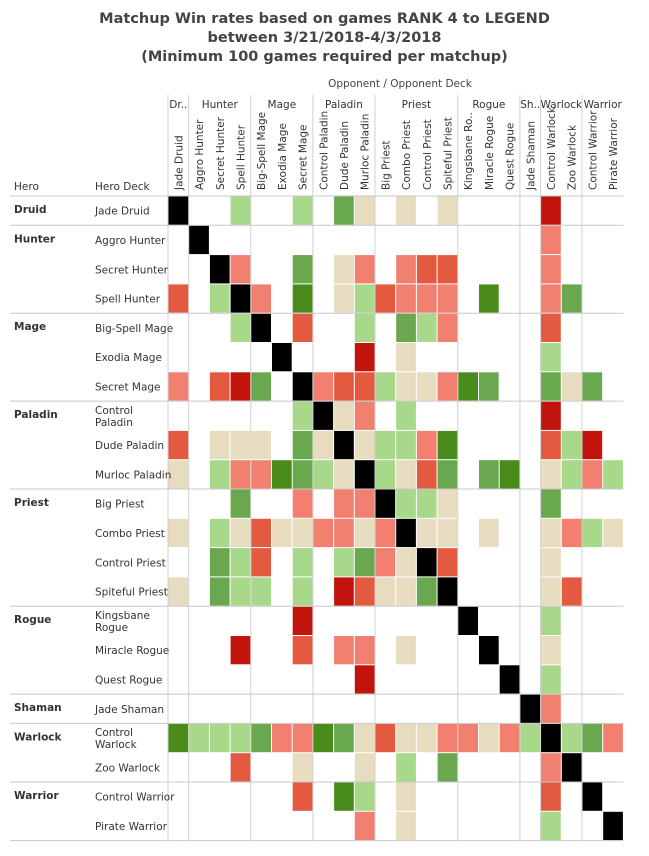 This screenshot has width=649, height=856. Describe the element at coordinates (469, 151) in the screenshot. I see `column-label: Kingsbane Ro..` at that location.